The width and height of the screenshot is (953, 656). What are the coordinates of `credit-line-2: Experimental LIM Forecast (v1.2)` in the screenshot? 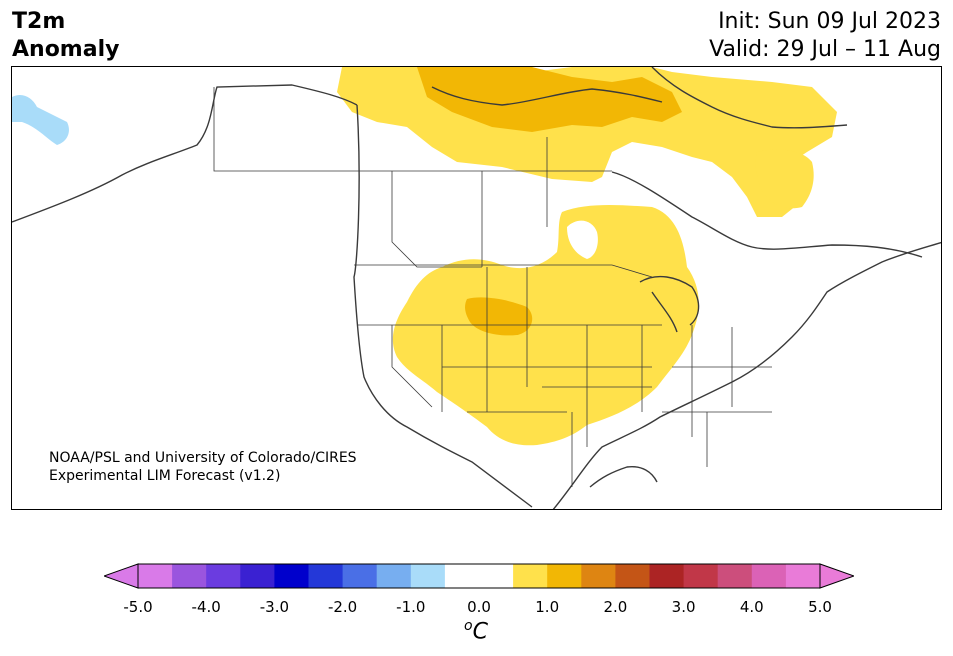 It's located at (165, 476).